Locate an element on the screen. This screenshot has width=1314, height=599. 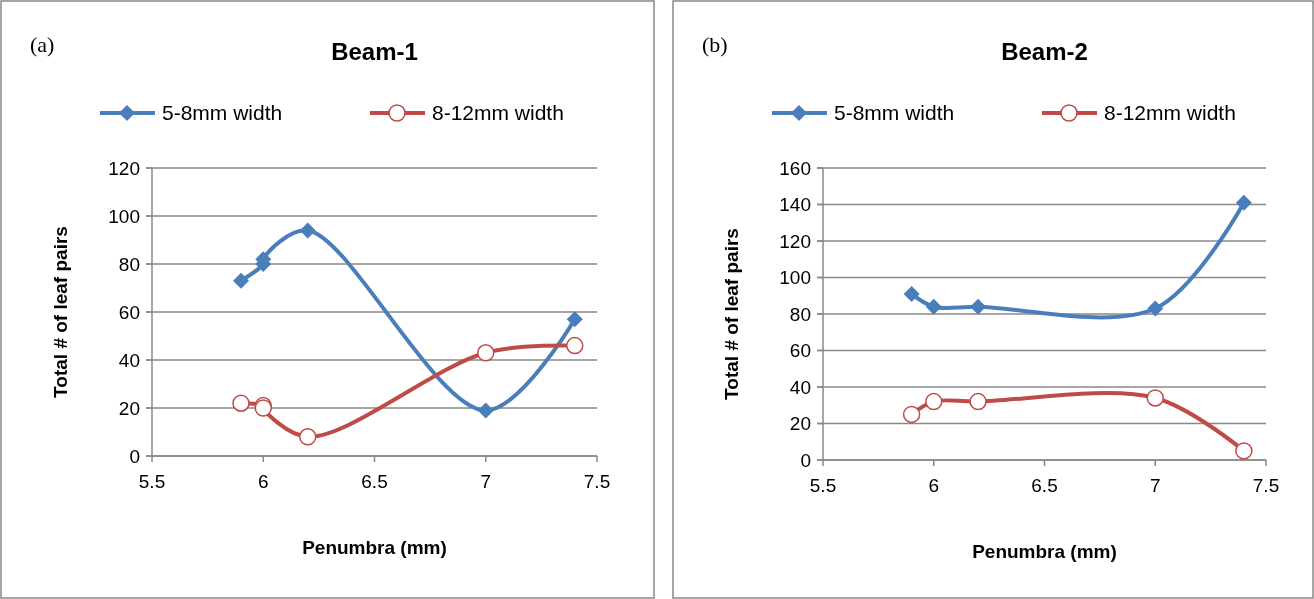
y-tick-label: 160 is located at coordinates (795, 168).